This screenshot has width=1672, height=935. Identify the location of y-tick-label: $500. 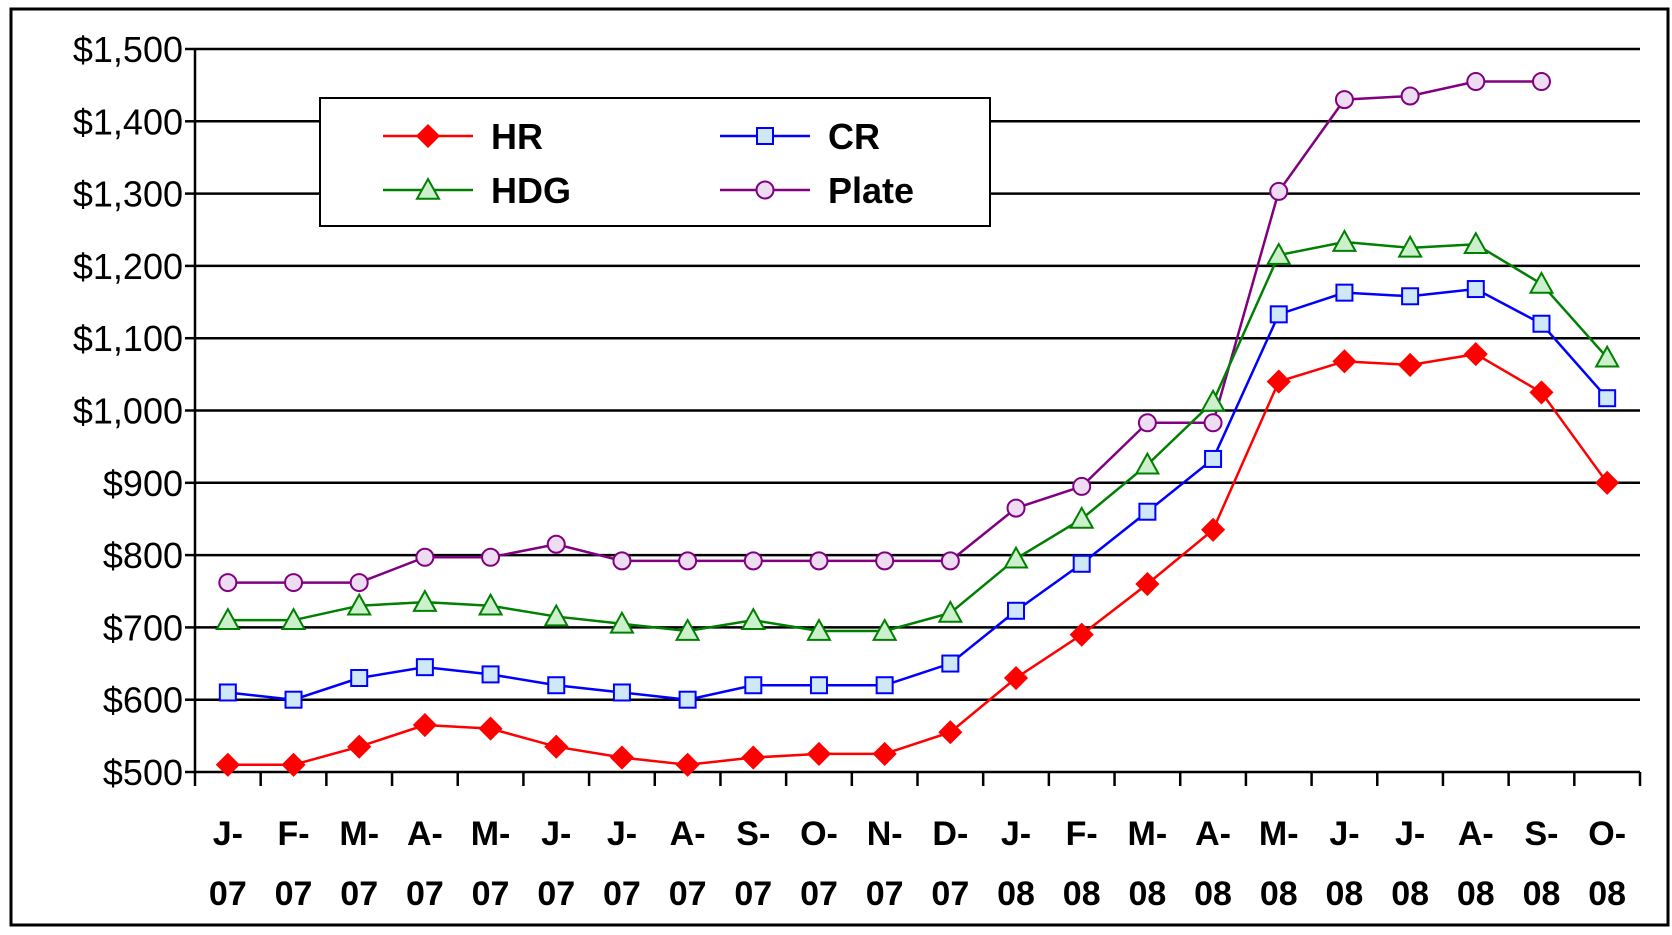
(143, 772).